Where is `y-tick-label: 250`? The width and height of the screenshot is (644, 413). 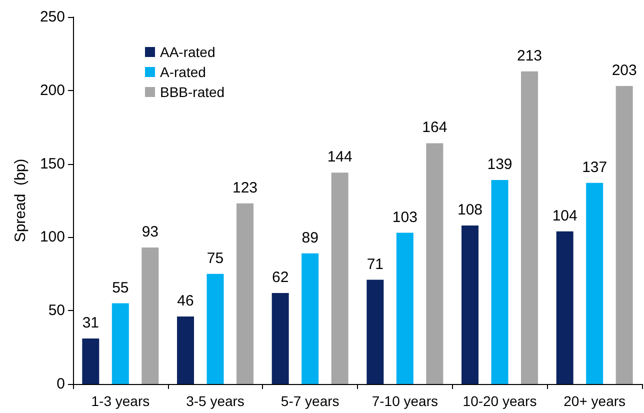
y-tick-label: 250 is located at coordinates (52, 17).